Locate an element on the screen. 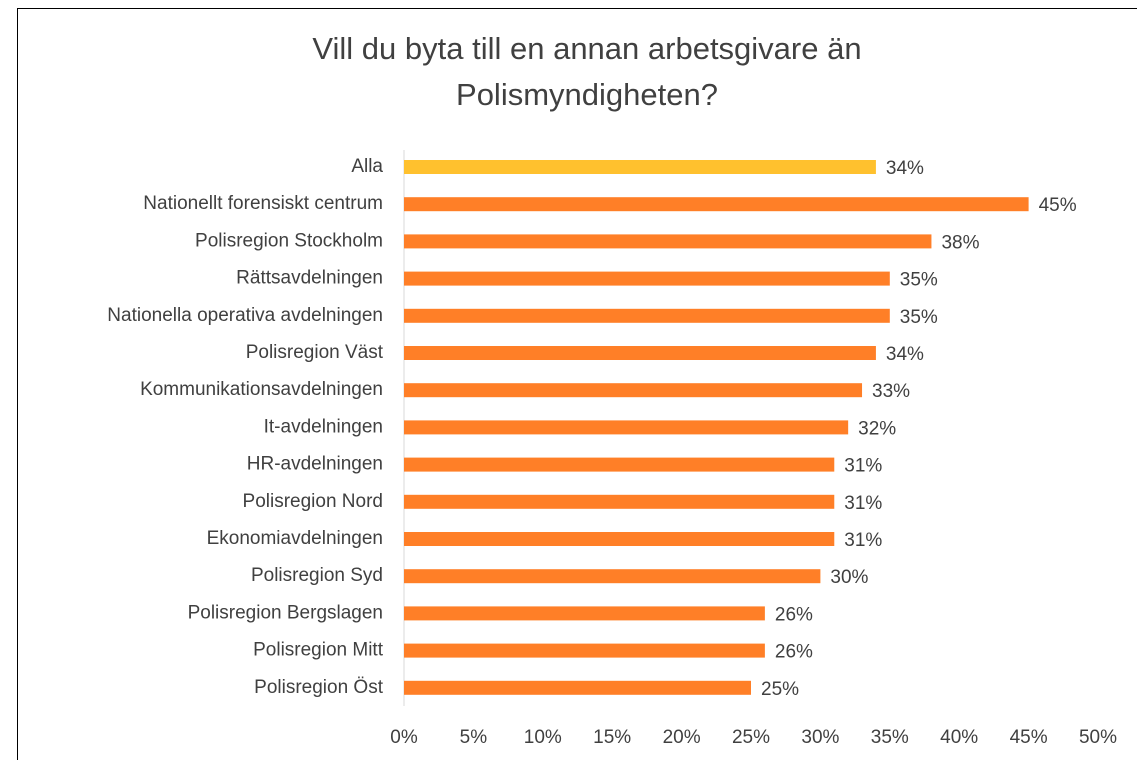 This screenshot has width=1137, height=760. y-tick-label: Polisregion Stockholm is located at coordinates (289, 240).